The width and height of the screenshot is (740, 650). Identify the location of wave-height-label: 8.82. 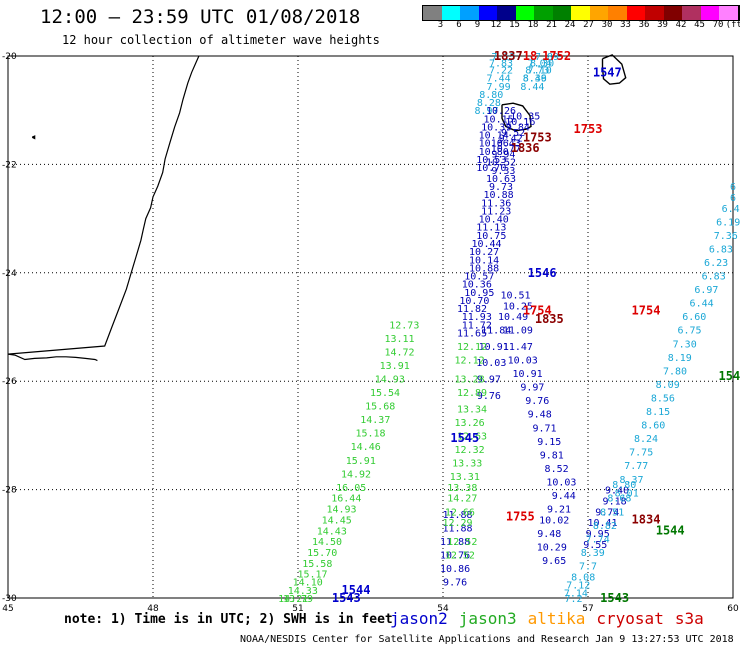
(605, 526).